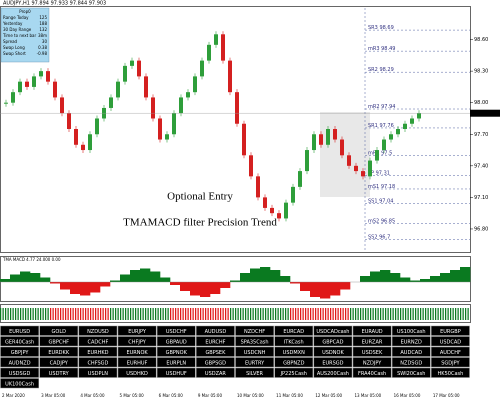 Image resolution: width=500 pixels, height=400 pixels. Describe the element at coordinates (19, 330) in the screenshot. I see `symbol-button: EURUSD` at that location.